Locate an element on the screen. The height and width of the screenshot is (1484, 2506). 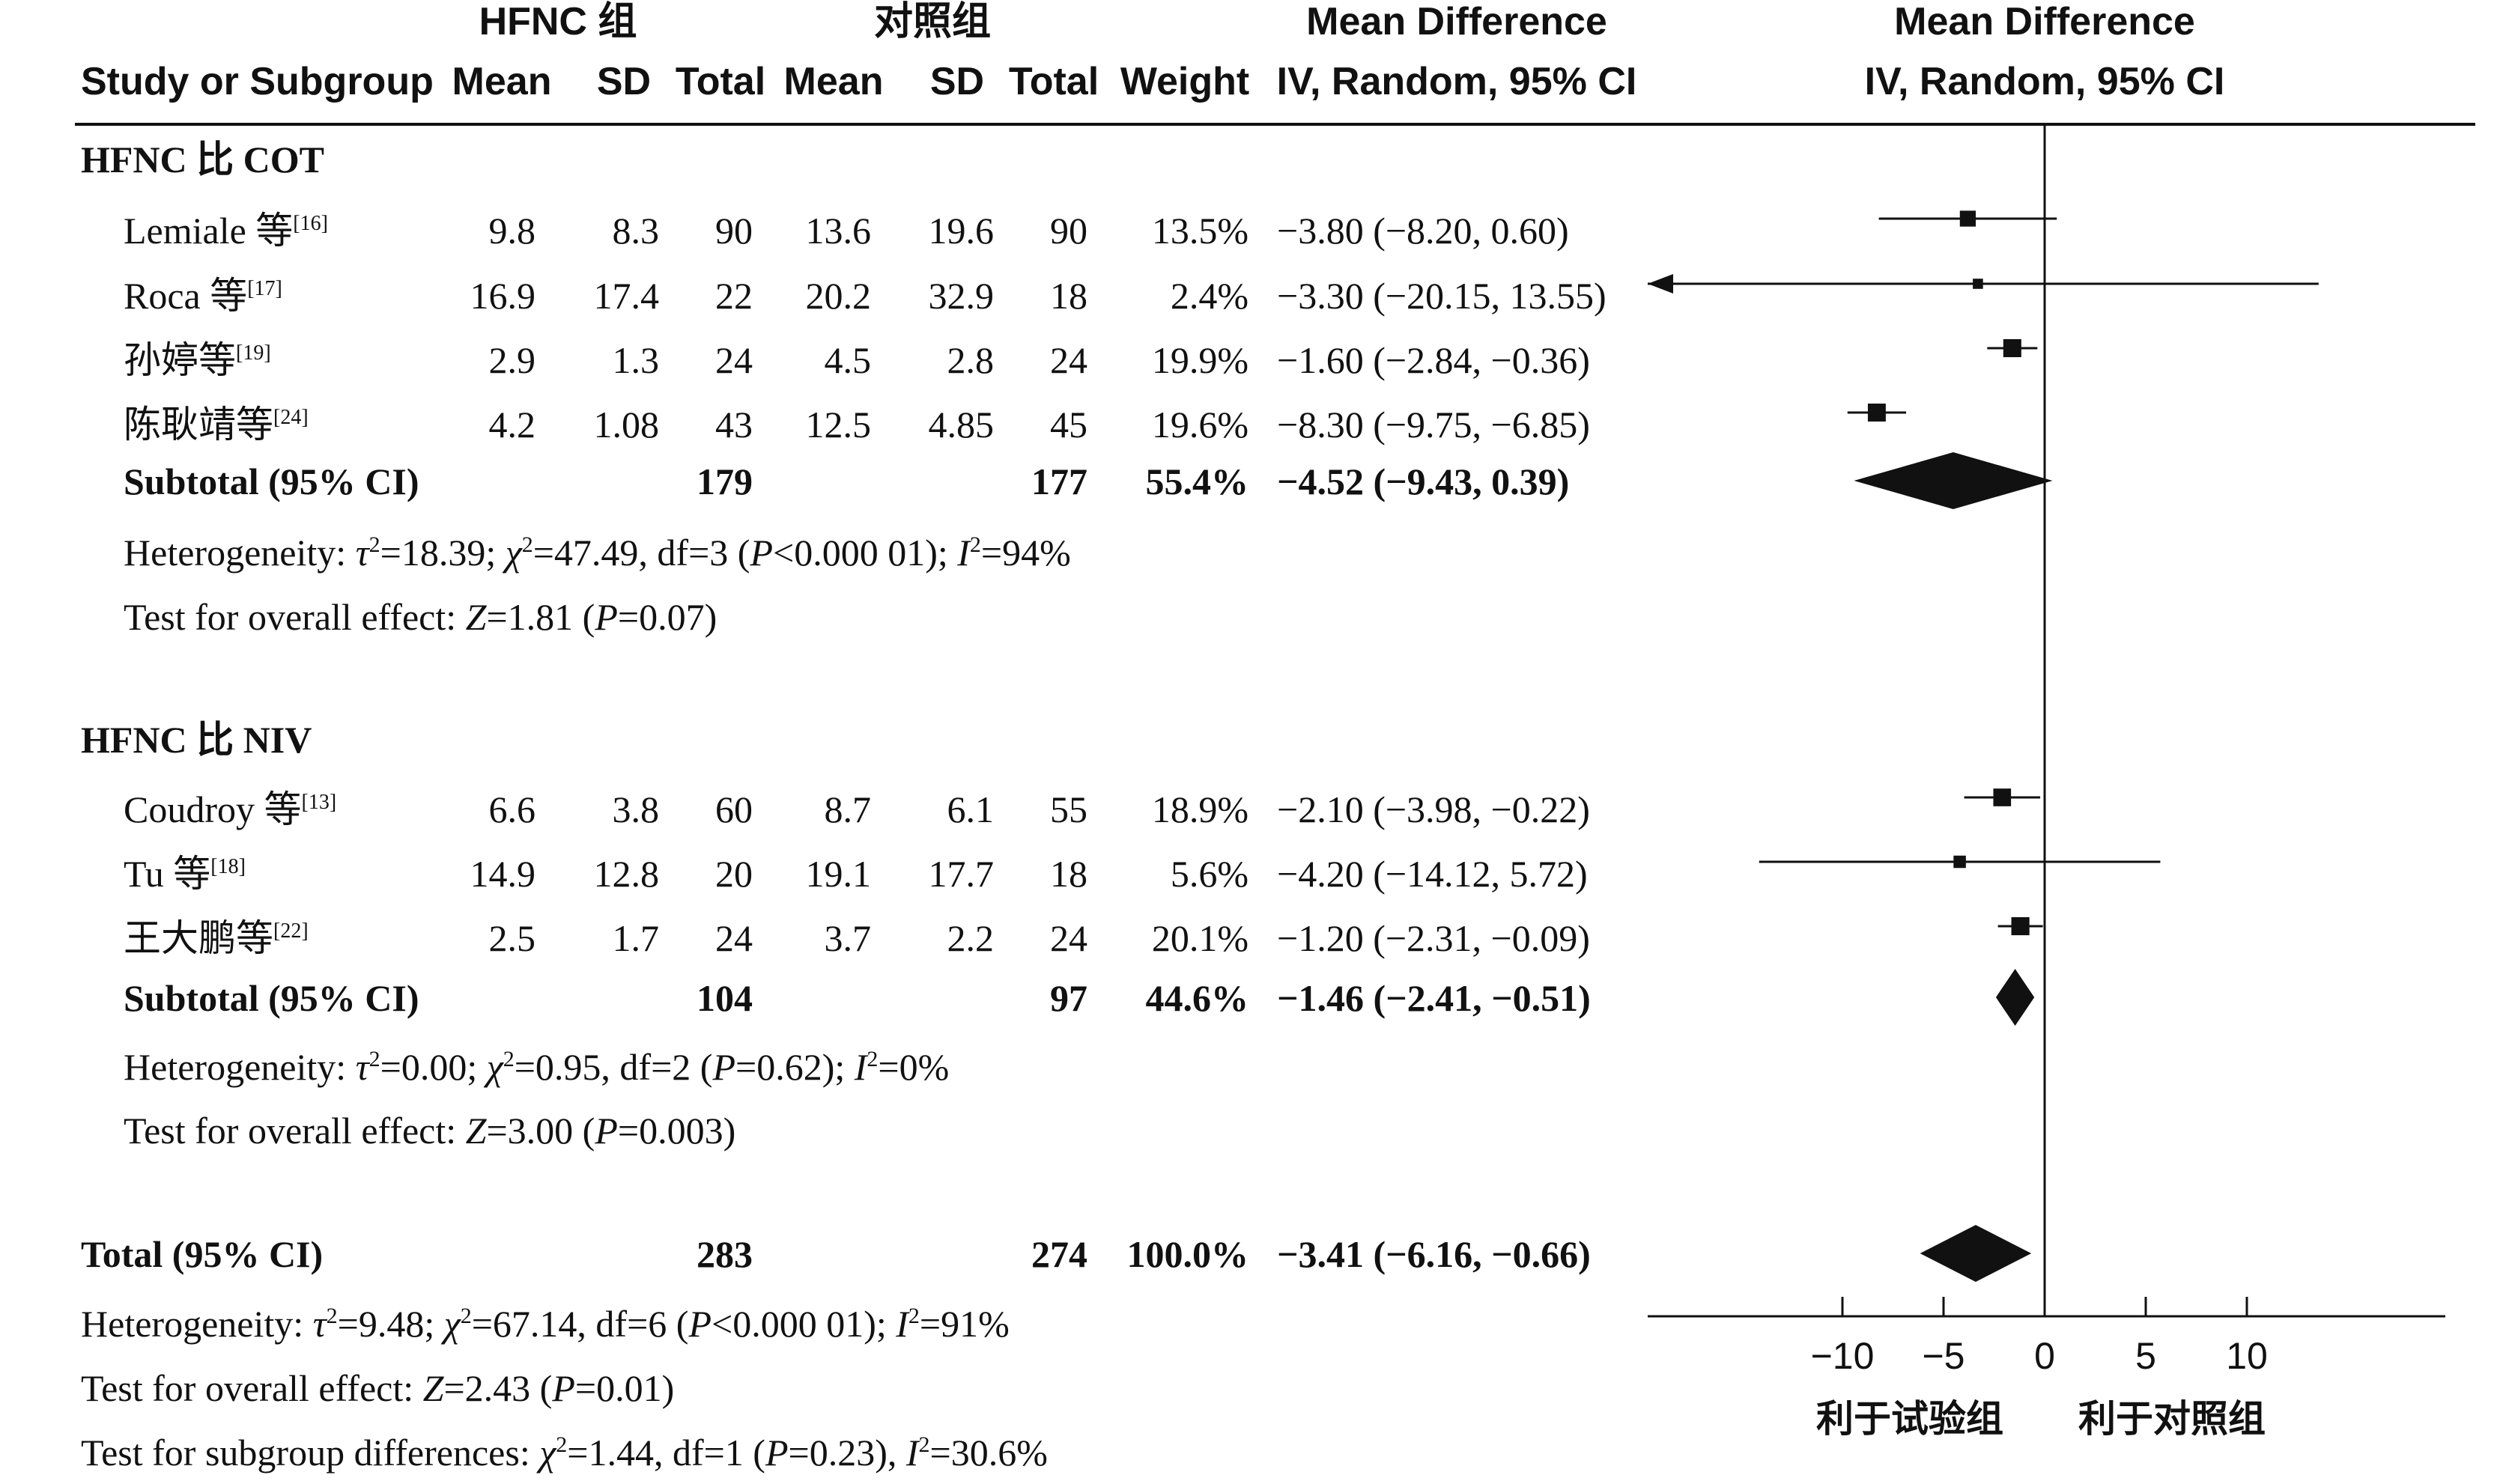
total1-header: Total is located at coordinates (721, 81).